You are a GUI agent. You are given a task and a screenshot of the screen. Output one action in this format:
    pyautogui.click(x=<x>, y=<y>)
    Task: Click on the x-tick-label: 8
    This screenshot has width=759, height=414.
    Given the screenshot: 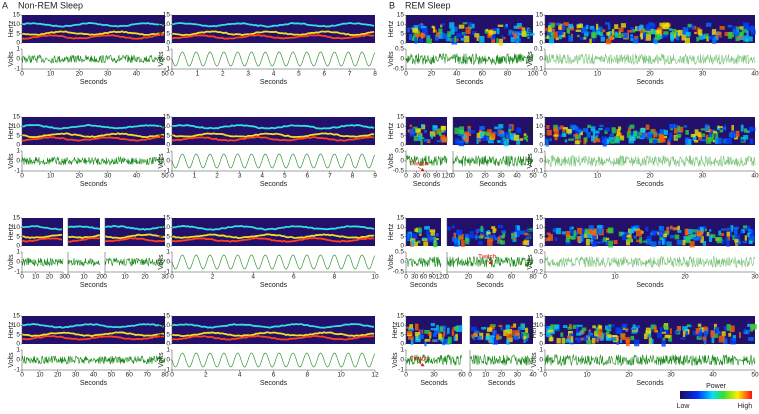 What is the action you would take?
    pyautogui.click(x=335, y=277)
    